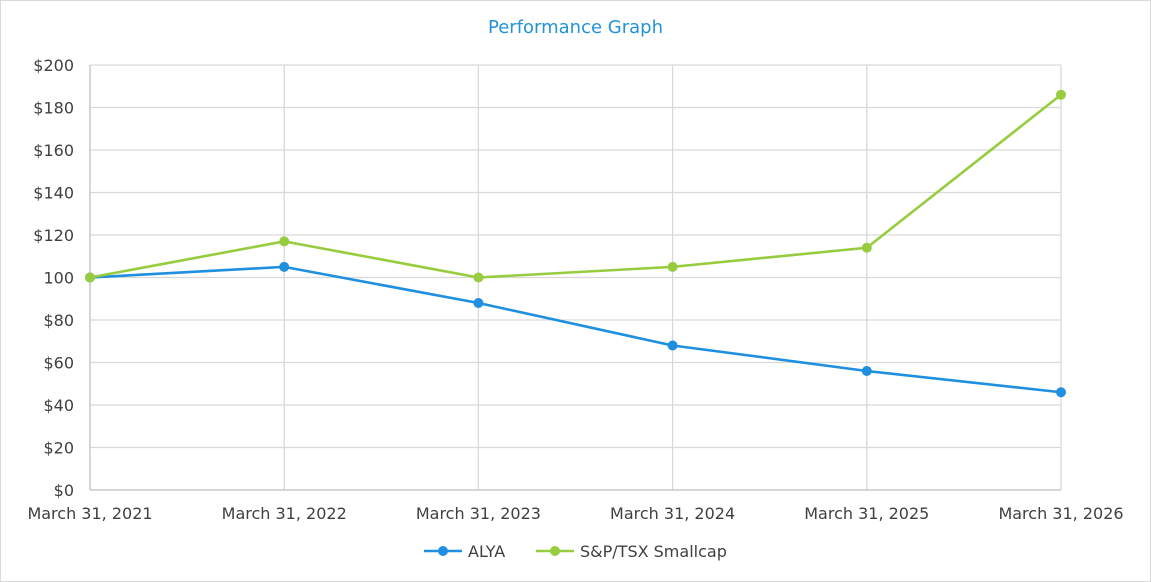 The height and width of the screenshot is (582, 1151). I want to click on y-tick-label: $0, so click(64, 490).